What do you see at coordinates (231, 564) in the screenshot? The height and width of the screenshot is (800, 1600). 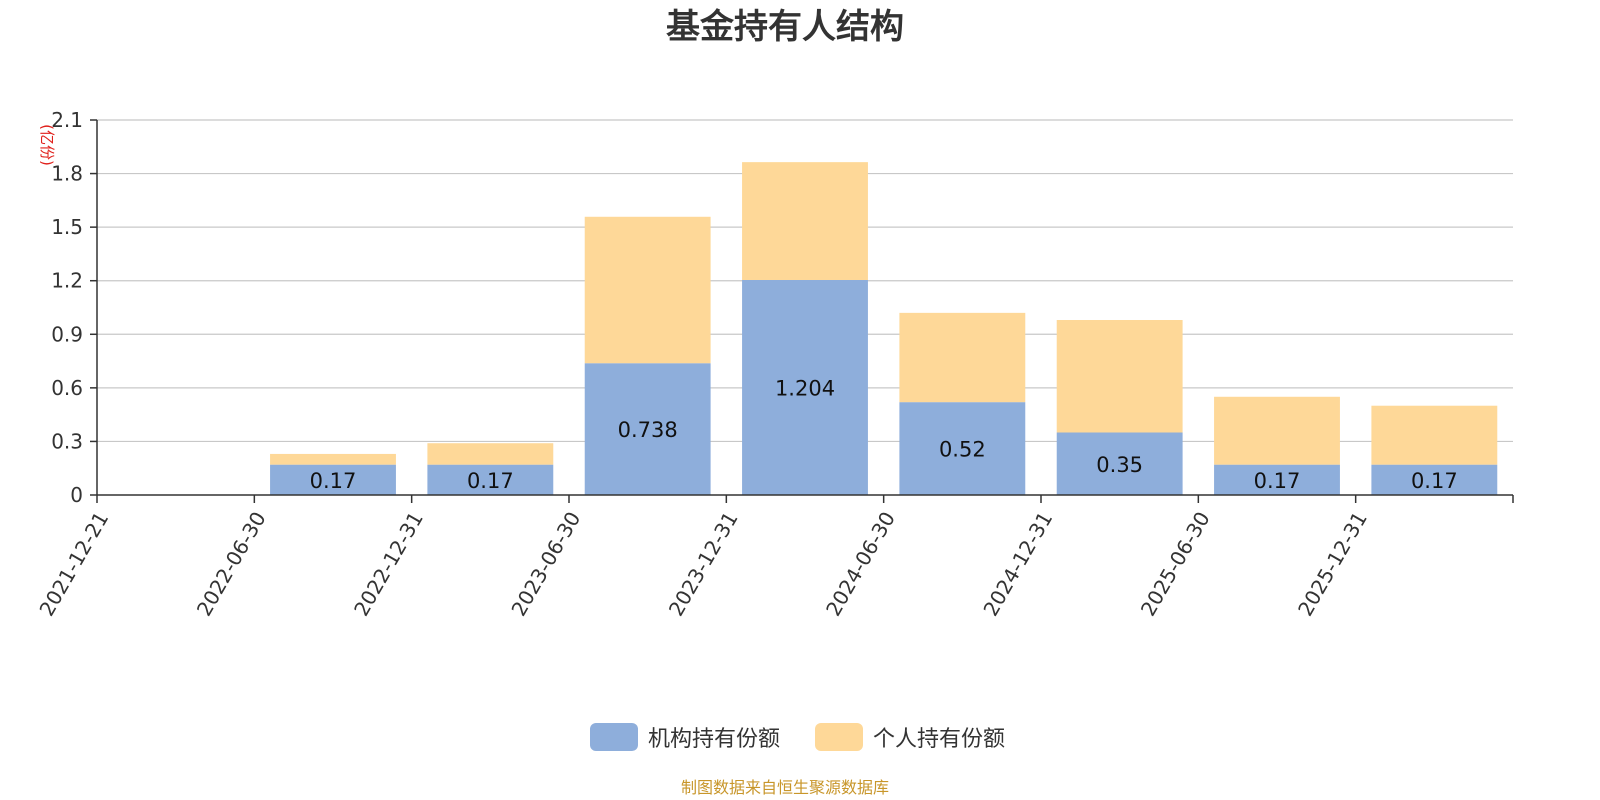 I see `x-tick-label: 2022-06-30` at bounding box center [231, 564].